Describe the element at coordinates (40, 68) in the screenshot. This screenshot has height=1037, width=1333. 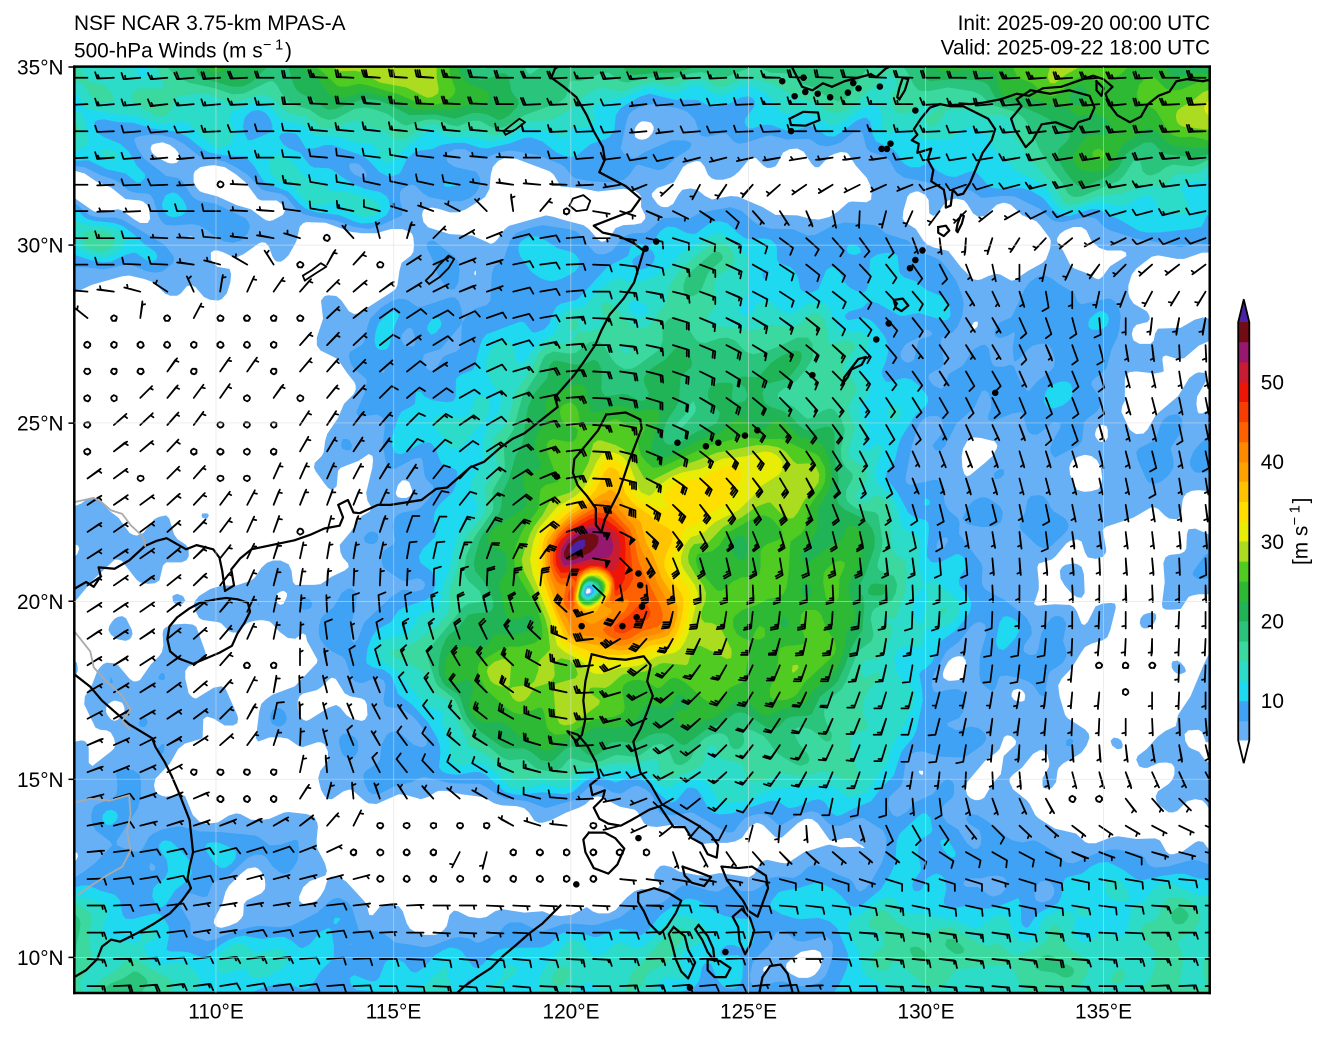
I see `svg-text: 35°N` at that location.